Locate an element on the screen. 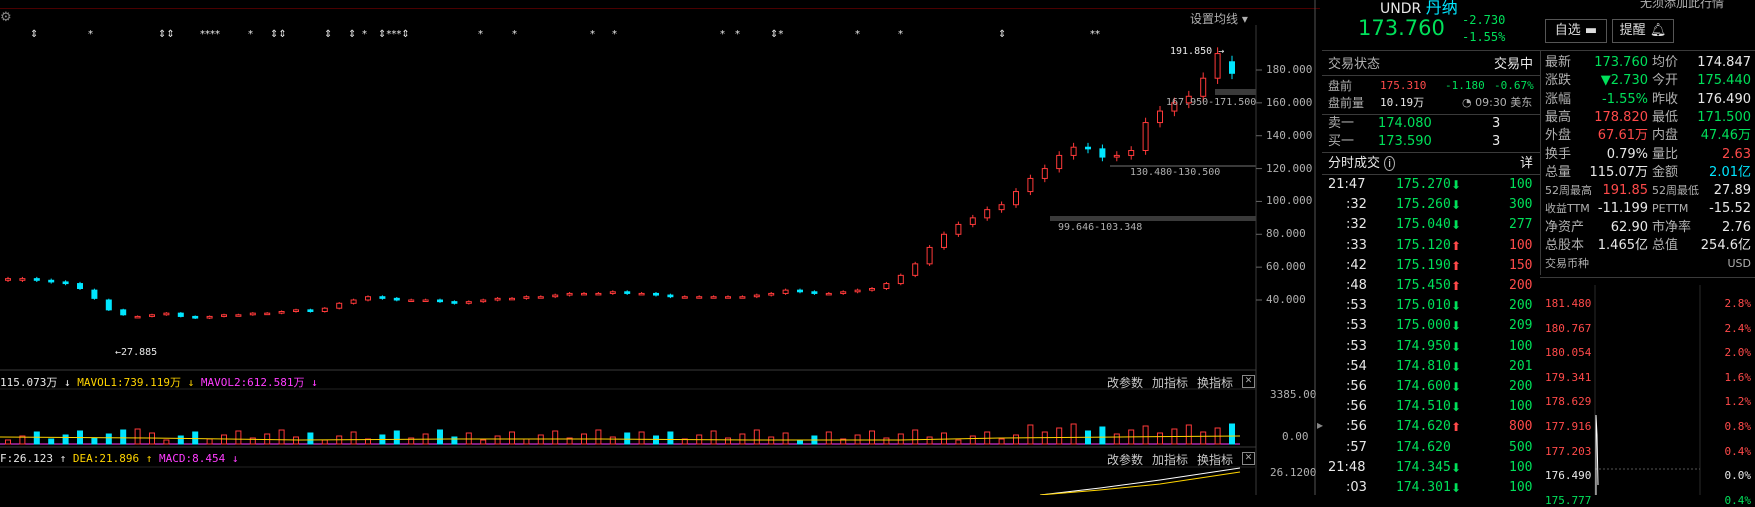  event-marker: ⇕***⇕ is located at coordinates (394, 34).